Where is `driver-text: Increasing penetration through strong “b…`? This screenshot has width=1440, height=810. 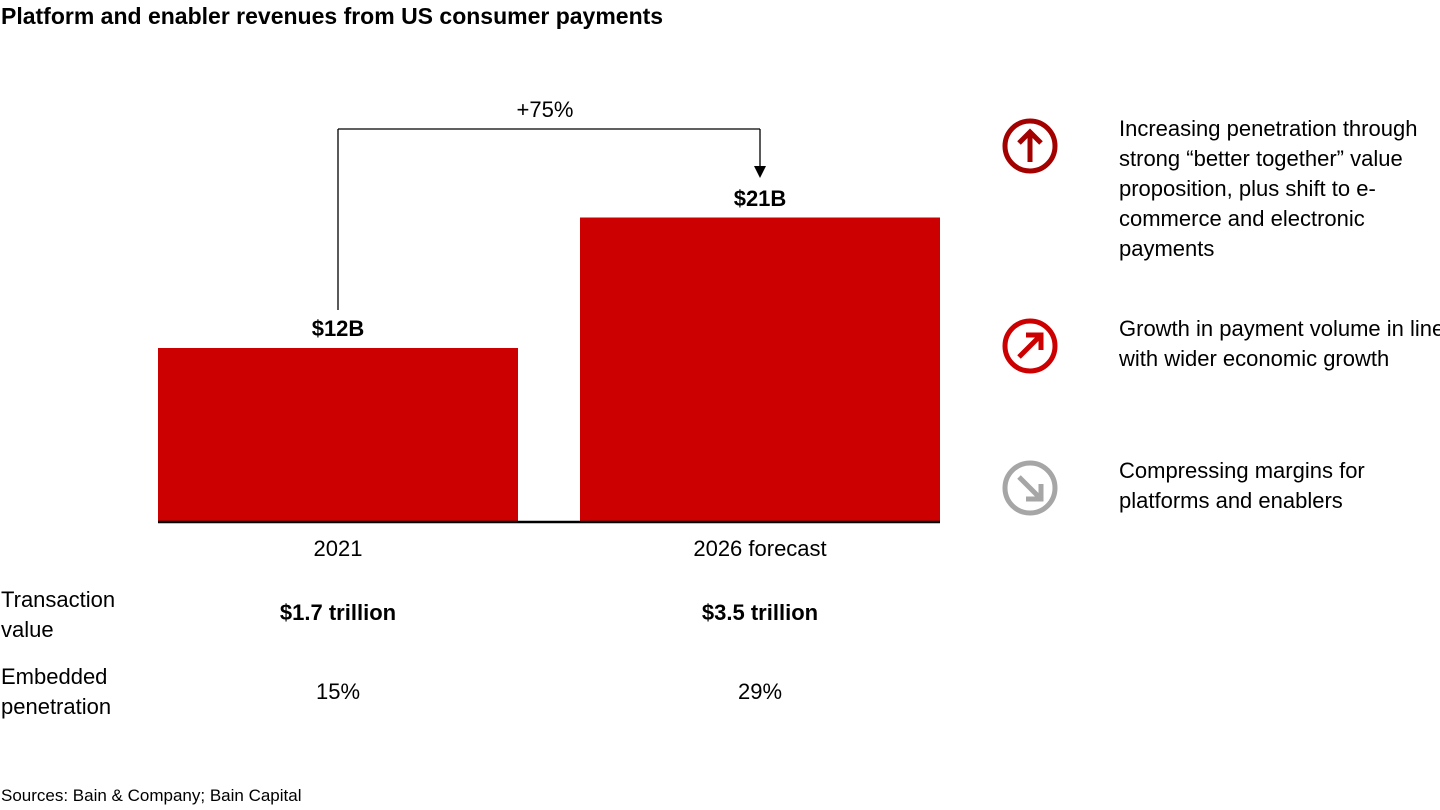 driver-text: Increasing penetration through strong “b… is located at coordinates (1268, 188).